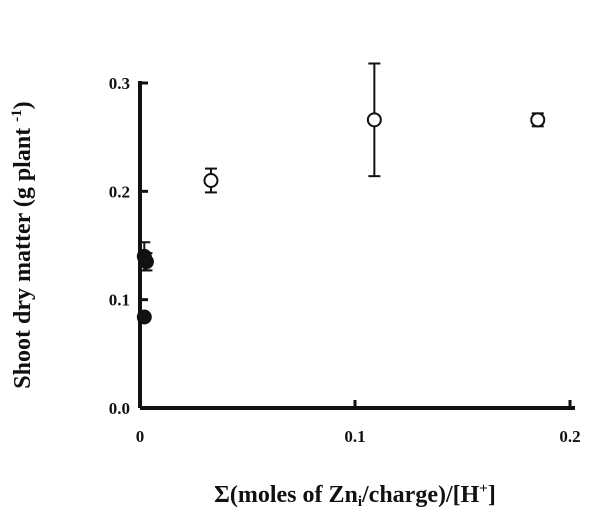 The height and width of the screenshot is (514, 602). I want to click on y-tick-label: 0.0, so click(119, 408).